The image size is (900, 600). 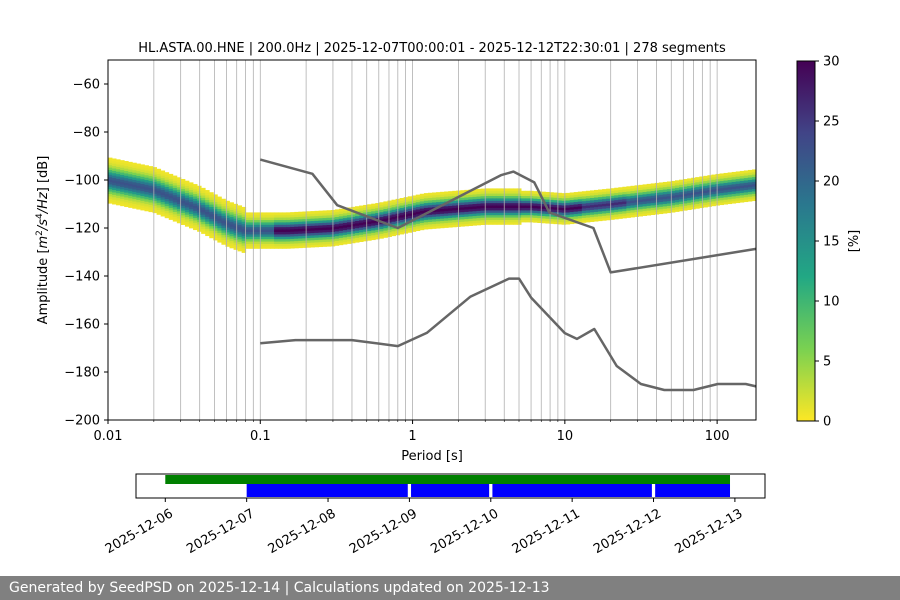 I want to click on timeline-tick-label: 2025-12-10, so click(x=464, y=531).